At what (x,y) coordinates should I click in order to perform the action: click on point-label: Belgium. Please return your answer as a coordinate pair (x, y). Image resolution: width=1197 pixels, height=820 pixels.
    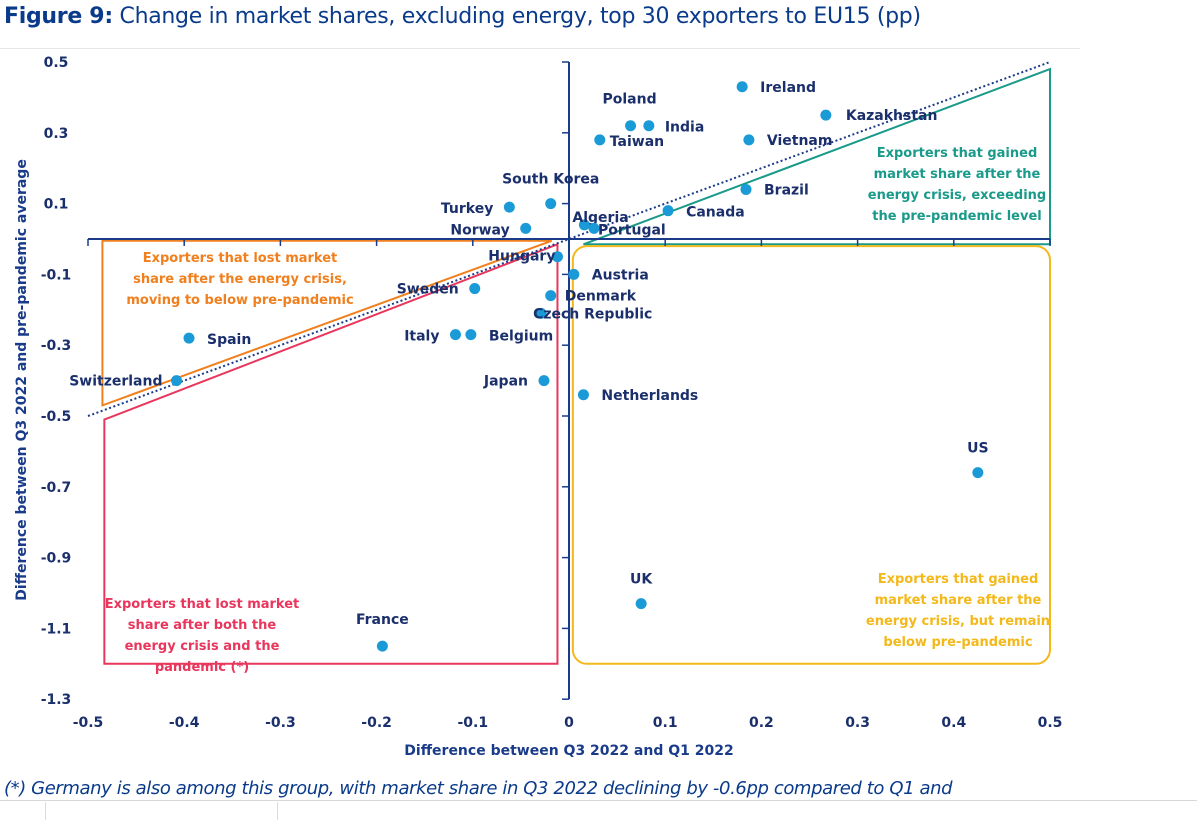
    Looking at the image, I should click on (521, 337).